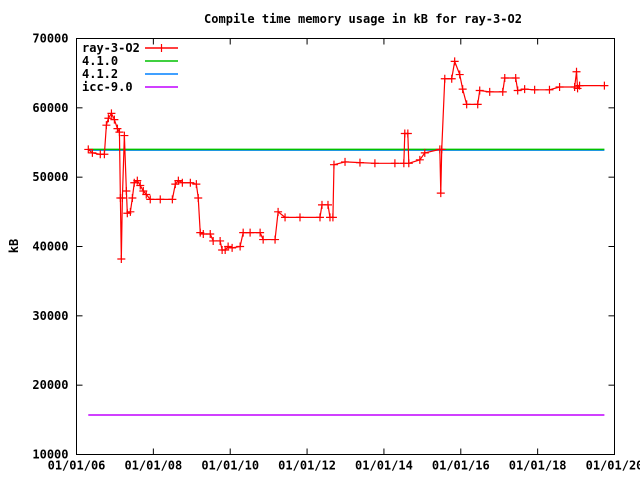 This screenshot has height=484, width=640. What do you see at coordinates (307, 466) in the screenshot?
I see `x-tick-label: 01/01/12` at bounding box center [307, 466].